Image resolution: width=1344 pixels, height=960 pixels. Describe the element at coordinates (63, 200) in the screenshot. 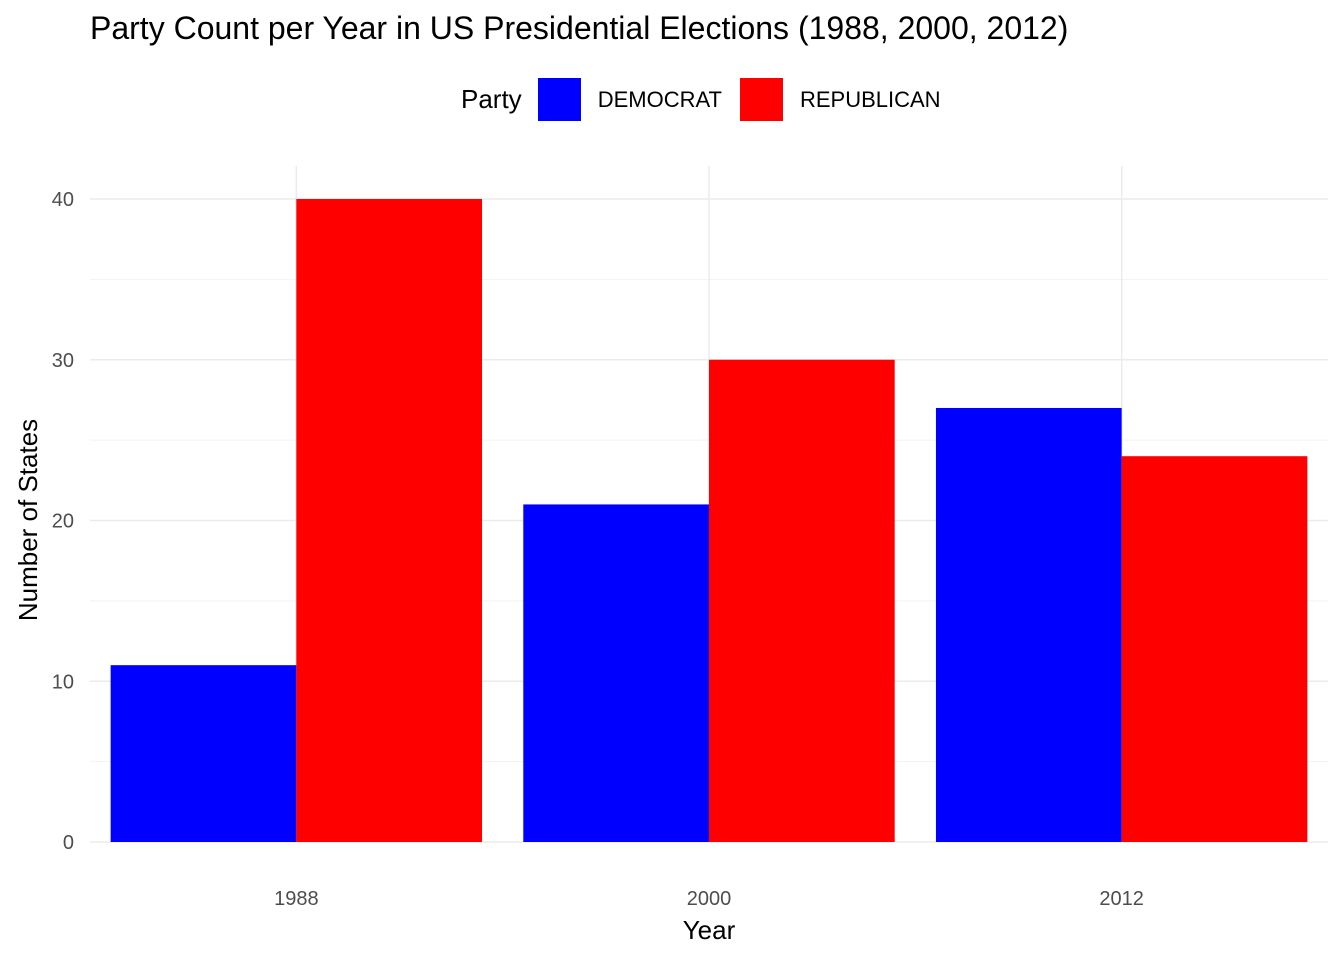

I see `y-tick-label: 40` at that location.